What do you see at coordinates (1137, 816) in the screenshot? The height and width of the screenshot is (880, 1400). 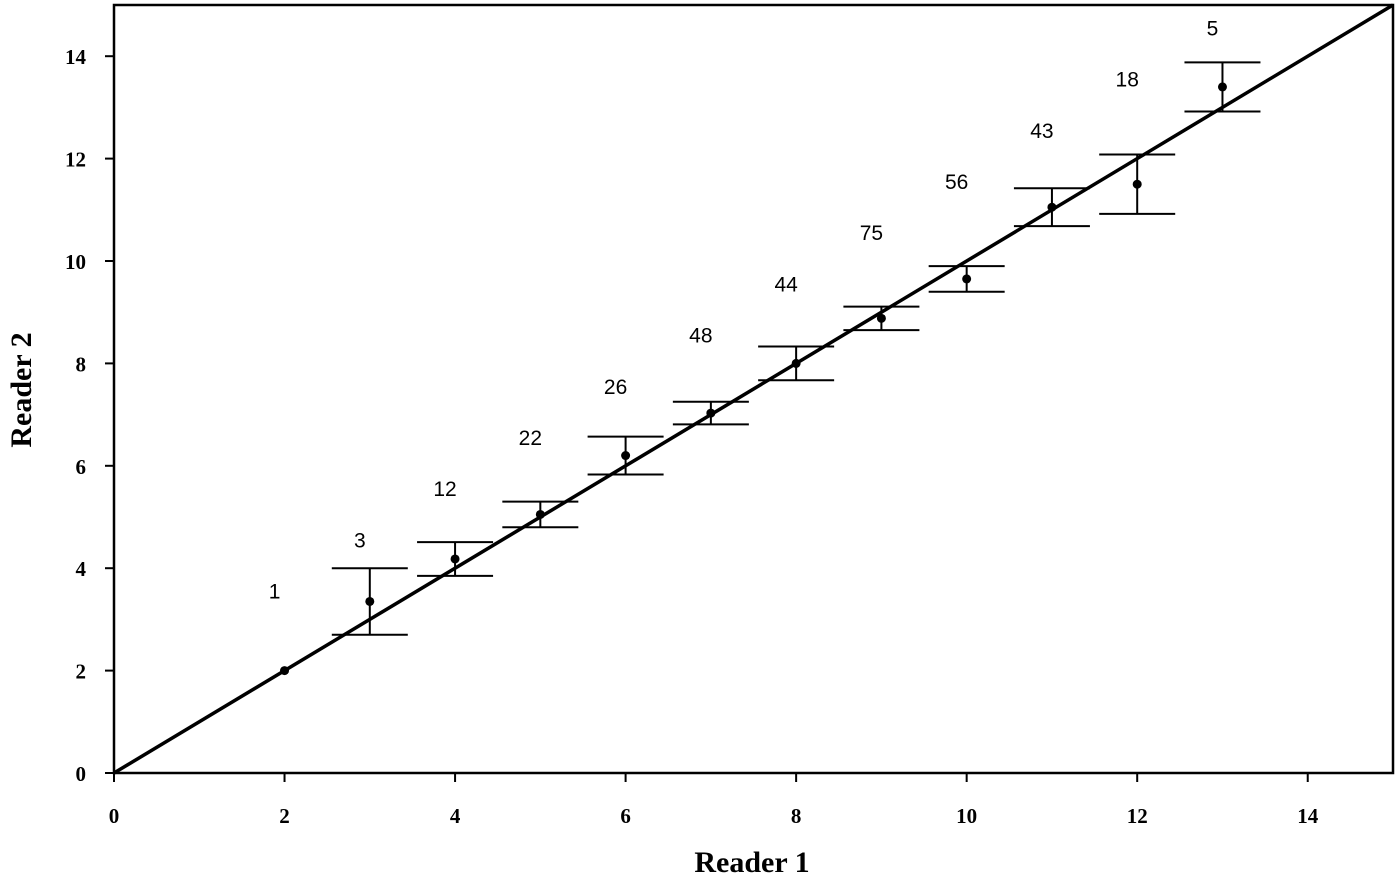 I see `x-tick-label: 12` at bounding box center [1137, 816].